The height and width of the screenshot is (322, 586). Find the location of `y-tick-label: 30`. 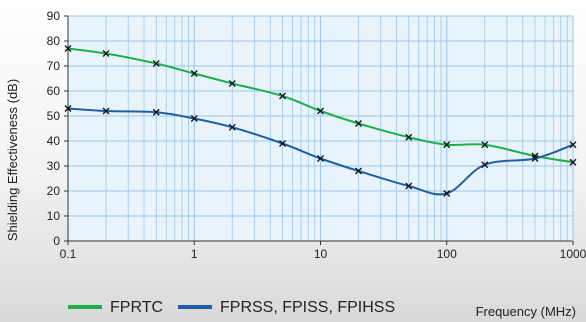

y-tick-label: 30 is located at coordinates (54, 166).